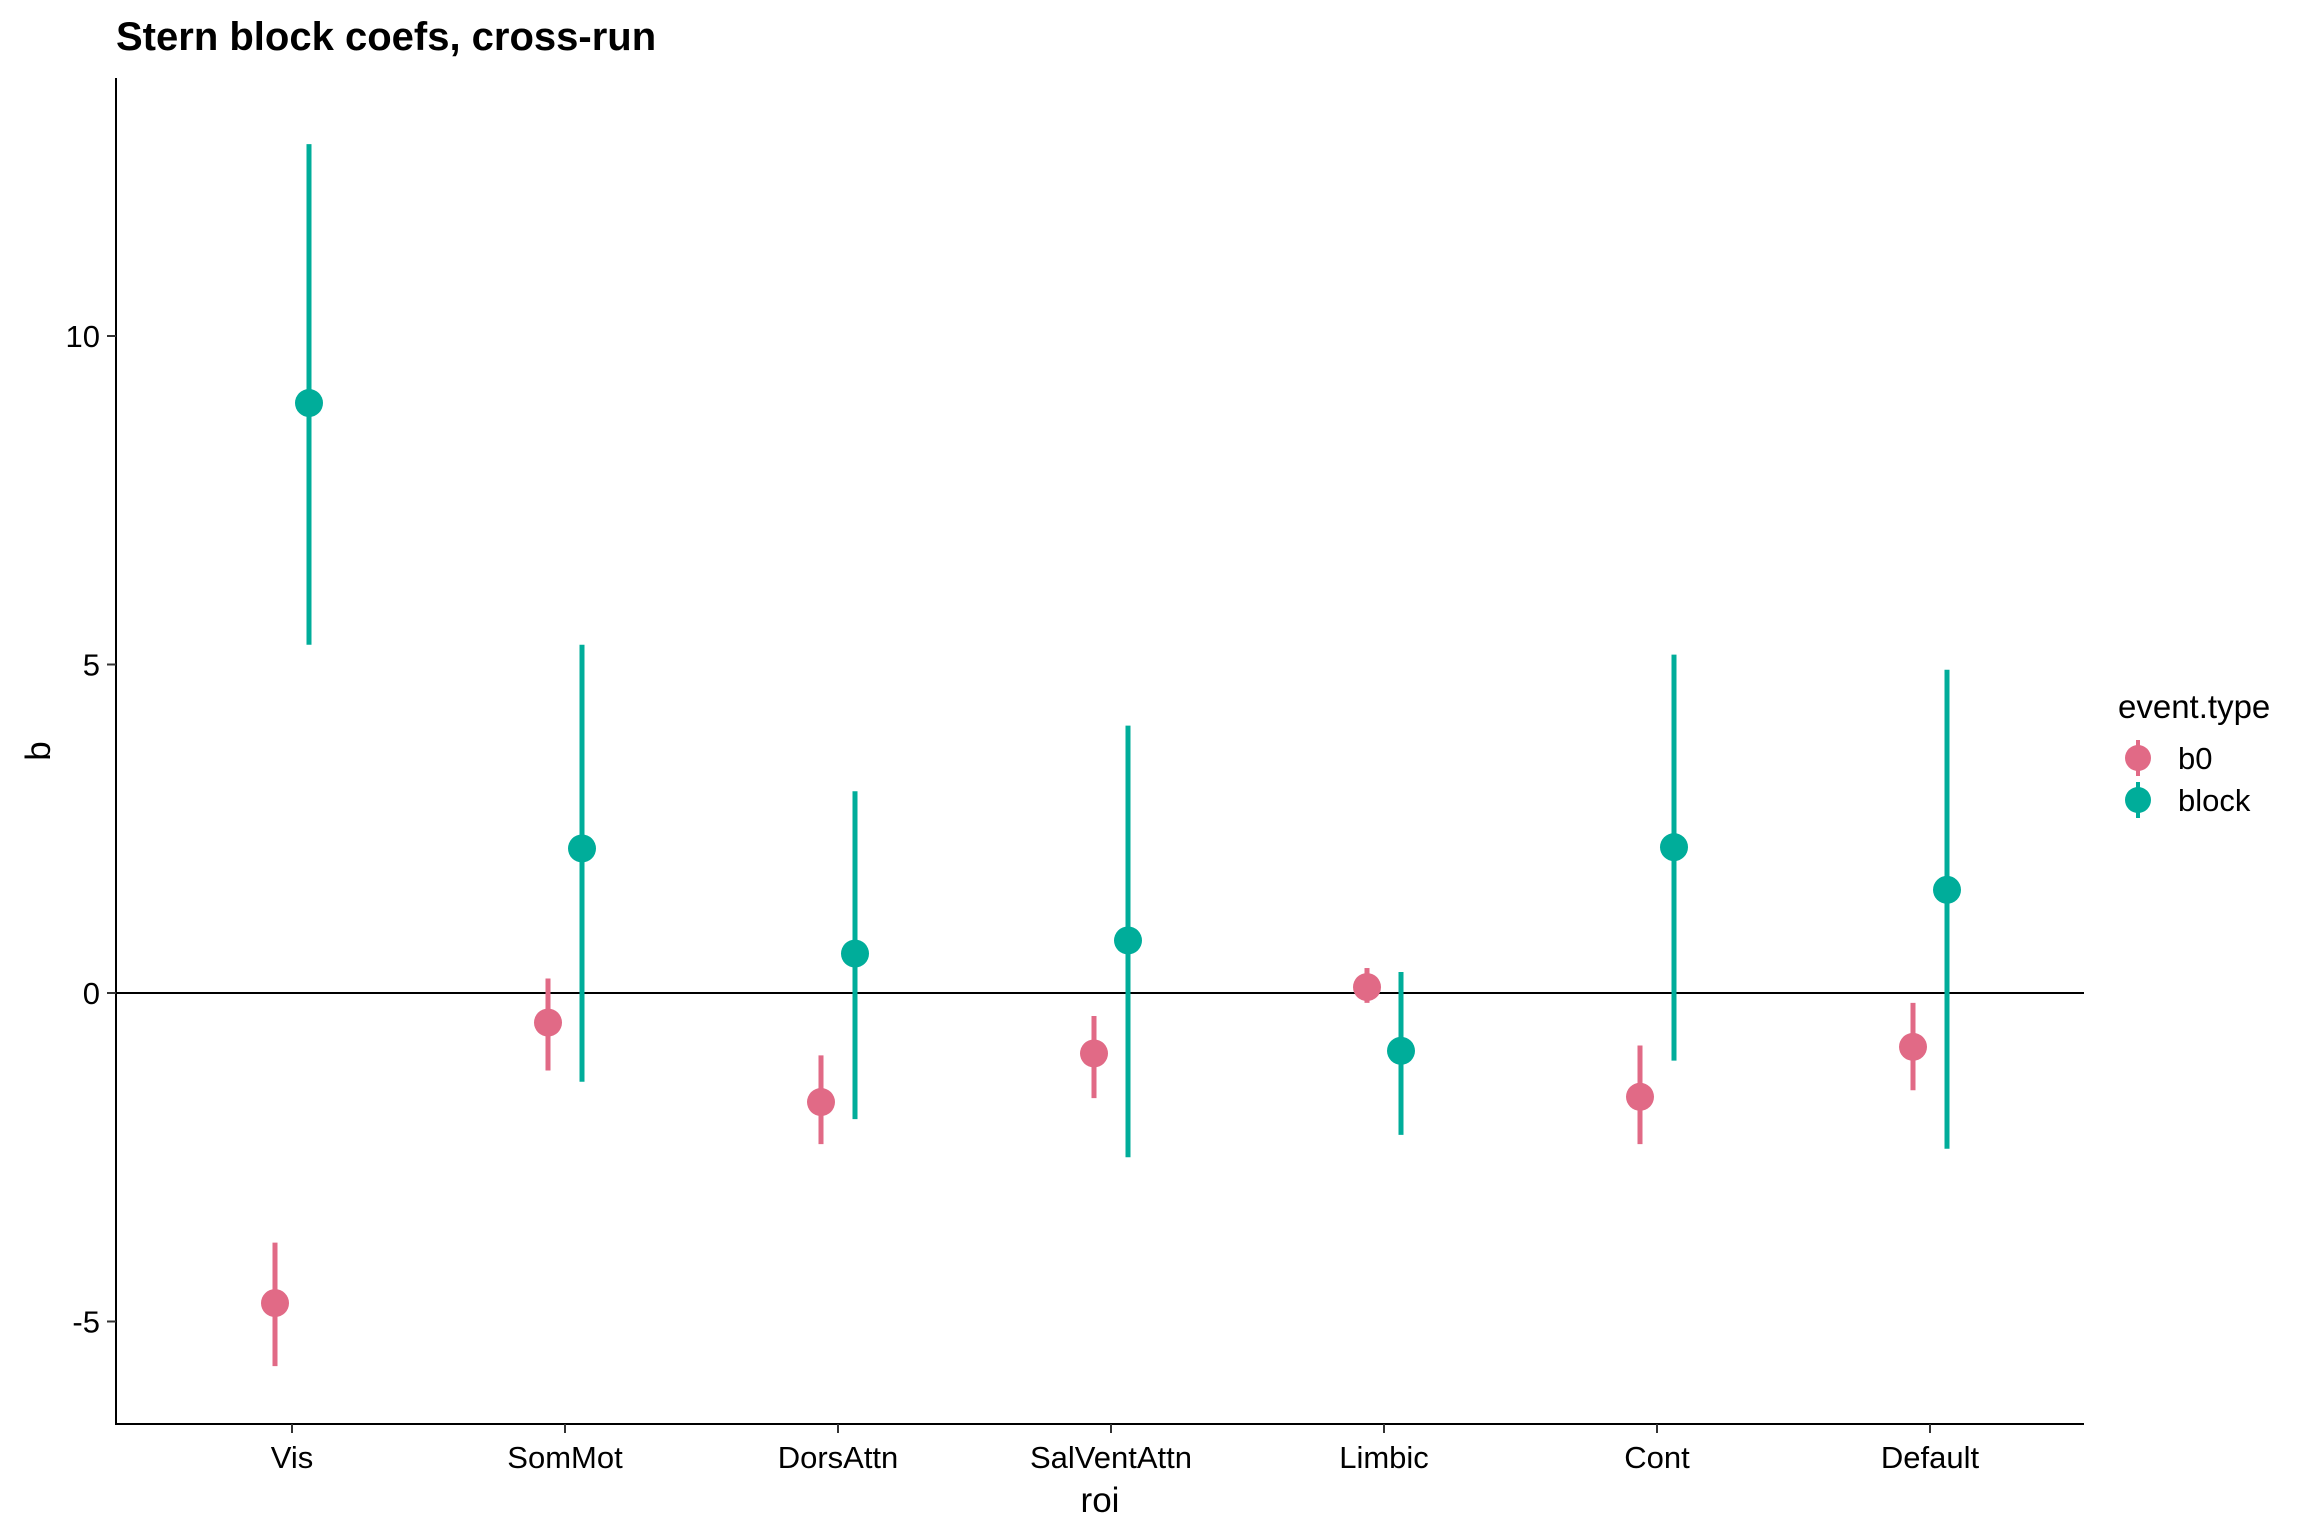  Describe the element at coordinates (2168, 758) in the screenshot. I see `legend-item-b0: b0` at that location.